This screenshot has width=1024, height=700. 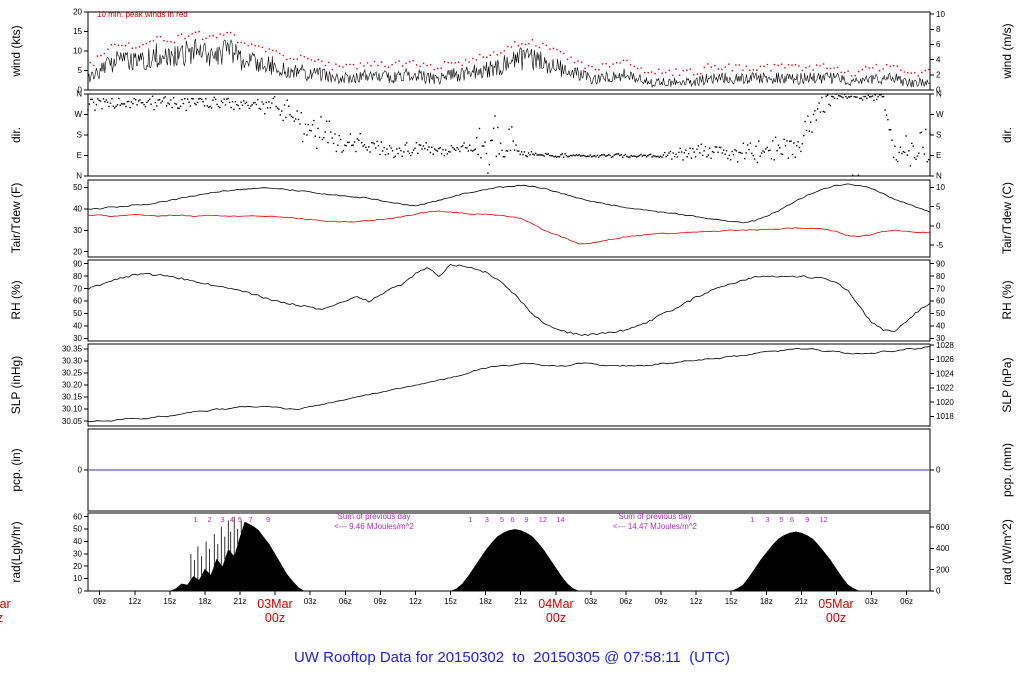 I want to click on tair-series, so click(x=509, y=203).